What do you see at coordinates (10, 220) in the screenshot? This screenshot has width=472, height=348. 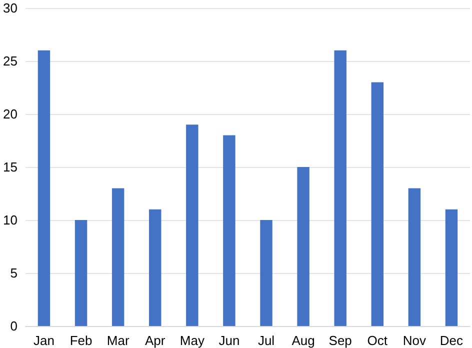 I see `y-tick-label: 10` at bounding box center [10, 220].